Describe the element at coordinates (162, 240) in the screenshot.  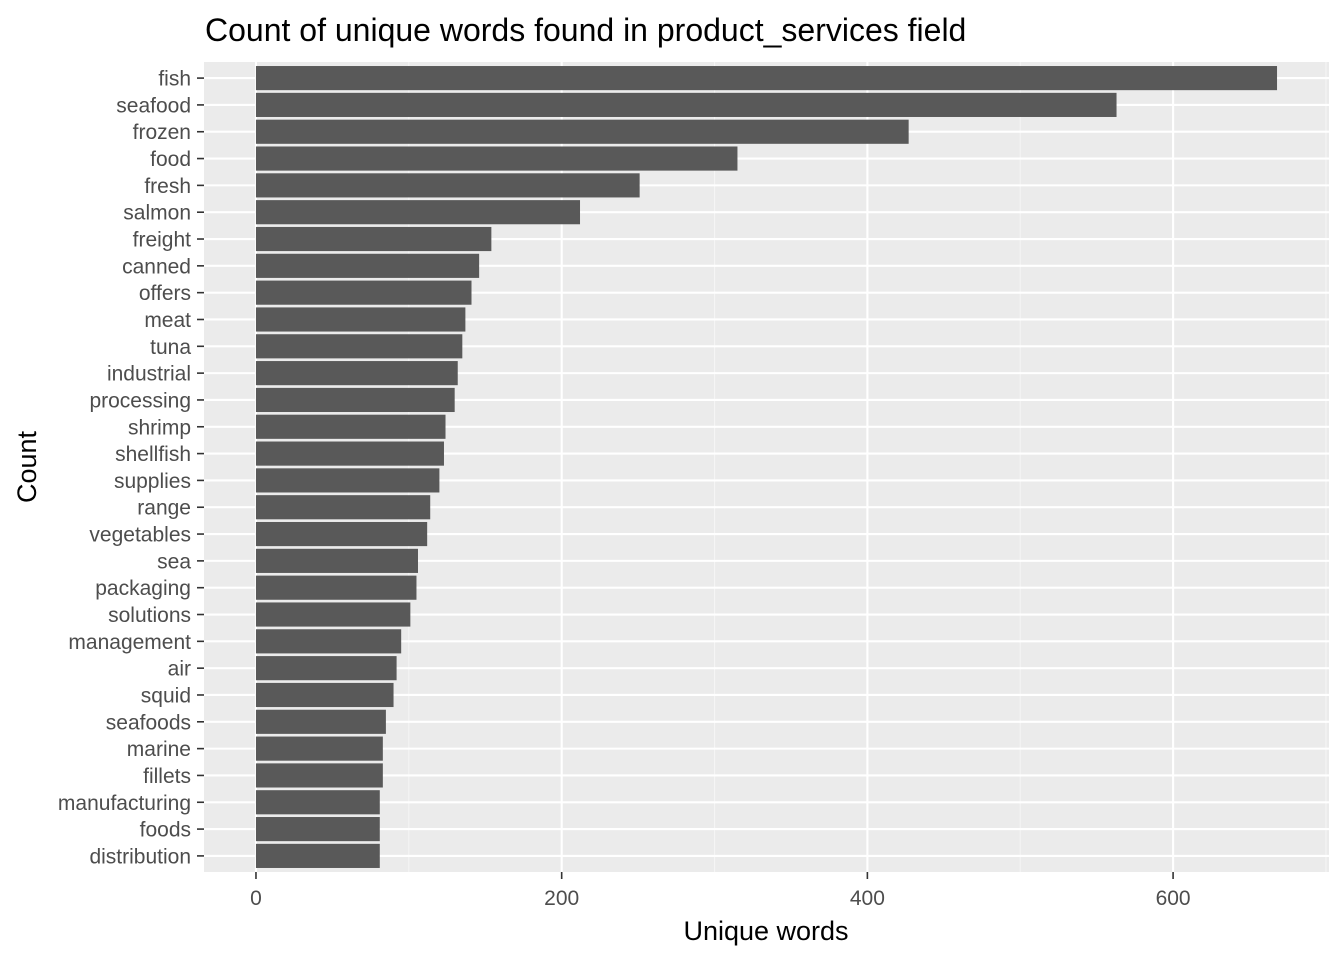
I see `y-tick-label: freight` at that location.